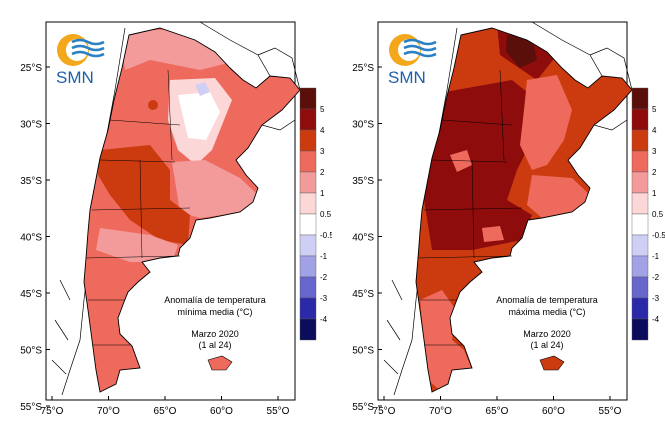 Image resolution: width=665 pixels, height=438 pixels. What do you see at coordinates (412, 60) in the screenshot?
I see `smn-logo: SMN` at bounding box center [412, 60].